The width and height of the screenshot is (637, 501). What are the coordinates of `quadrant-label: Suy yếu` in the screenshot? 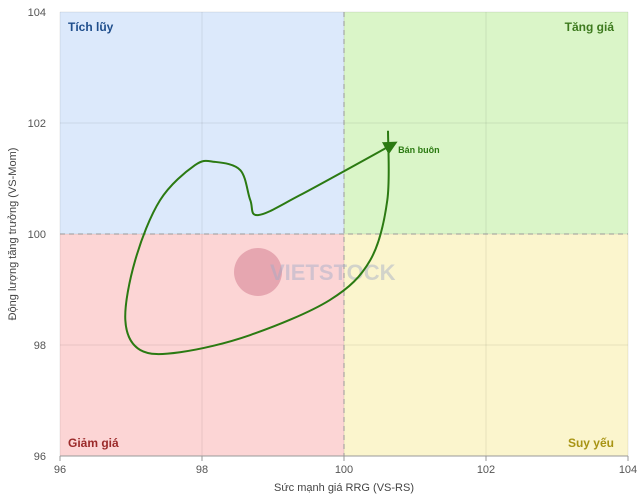 It's located at (591, 443).